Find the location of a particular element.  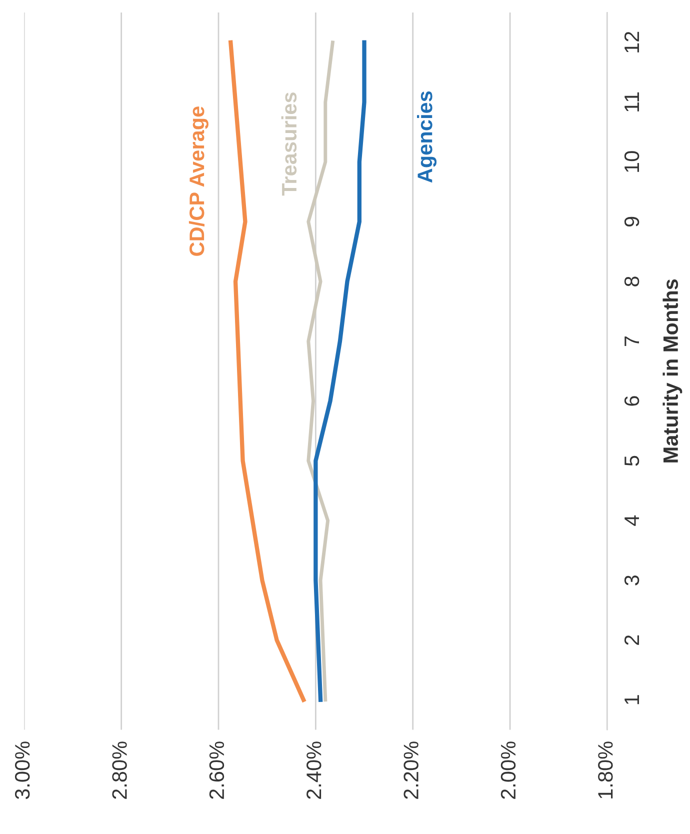

y-tick-label: 9 is located at coordinates (632, 221).